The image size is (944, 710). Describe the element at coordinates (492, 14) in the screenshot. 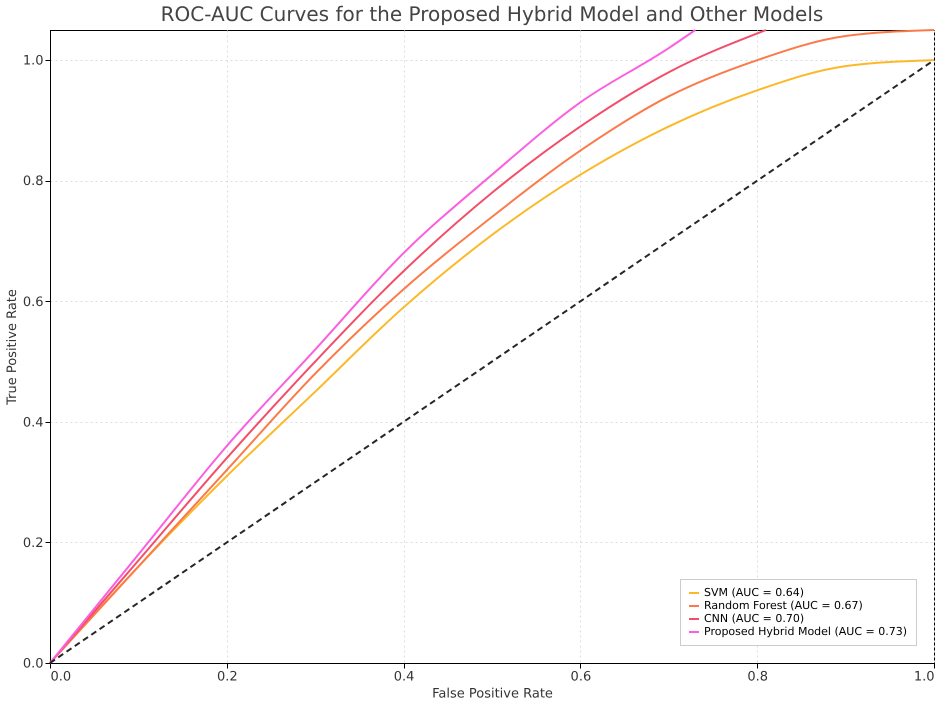

I see `chart-title: ROC-AUC Curves for the Proposed Hybrid Model and Other Models` at that location.